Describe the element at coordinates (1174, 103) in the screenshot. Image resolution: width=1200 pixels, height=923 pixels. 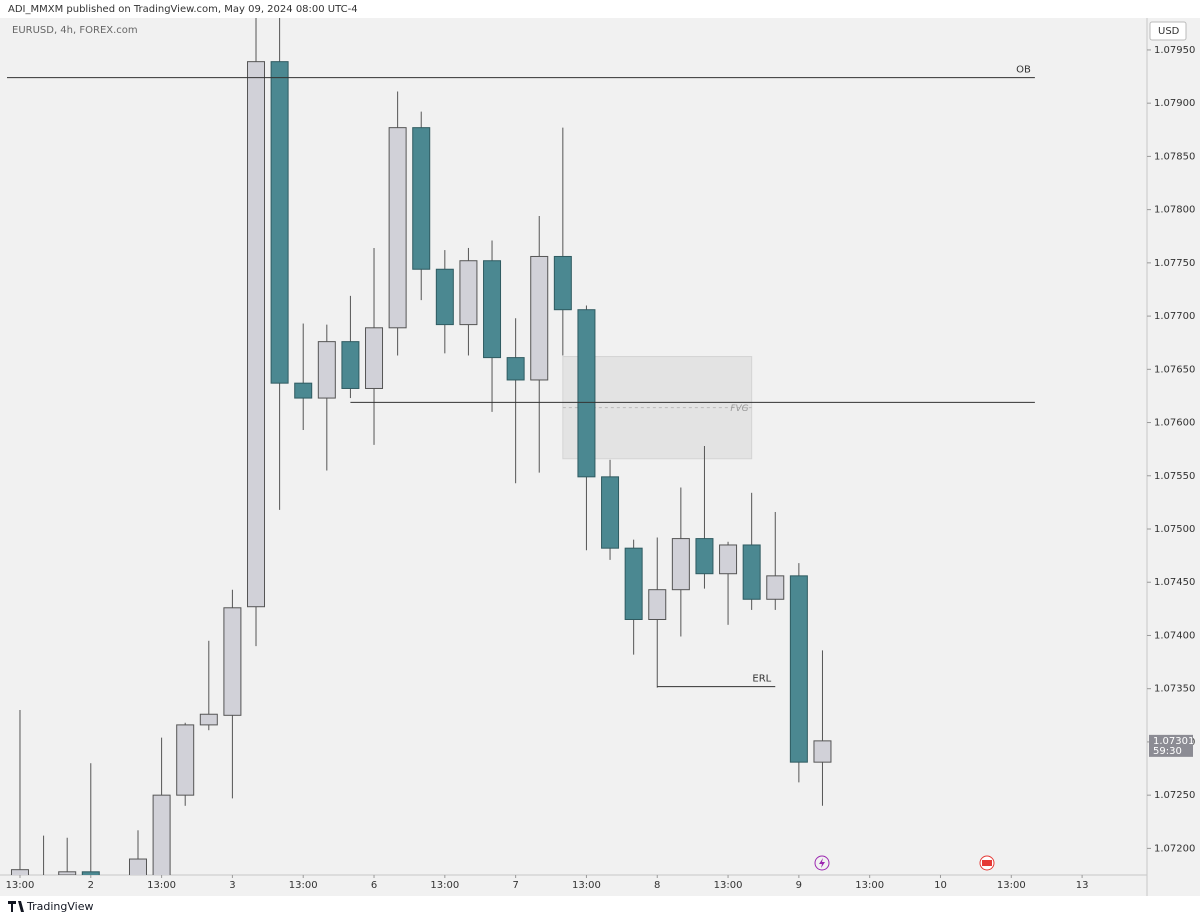
I see `y-tick-label: 1.07900` at that location.